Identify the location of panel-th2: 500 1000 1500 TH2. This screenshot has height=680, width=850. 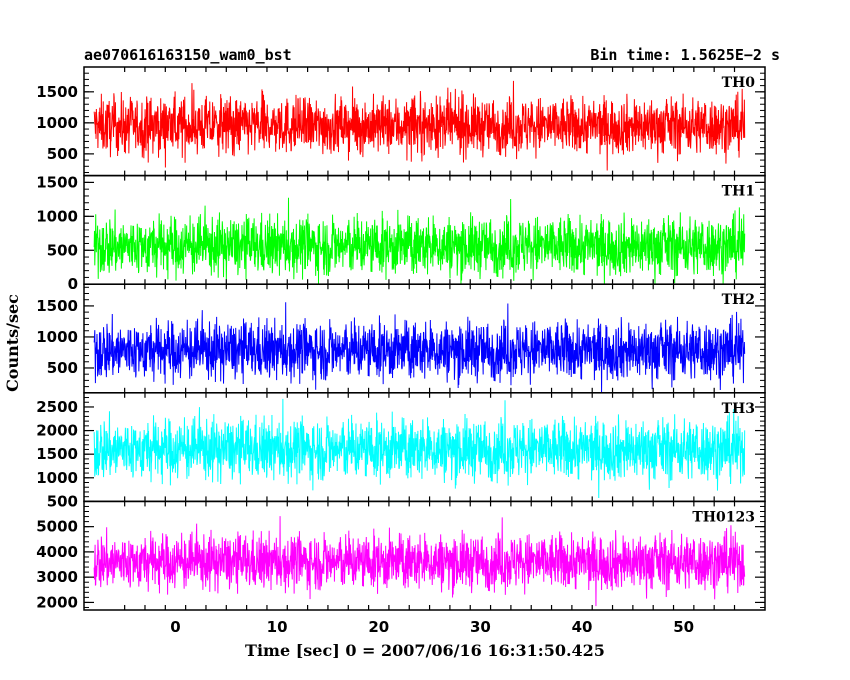
(401, 338).